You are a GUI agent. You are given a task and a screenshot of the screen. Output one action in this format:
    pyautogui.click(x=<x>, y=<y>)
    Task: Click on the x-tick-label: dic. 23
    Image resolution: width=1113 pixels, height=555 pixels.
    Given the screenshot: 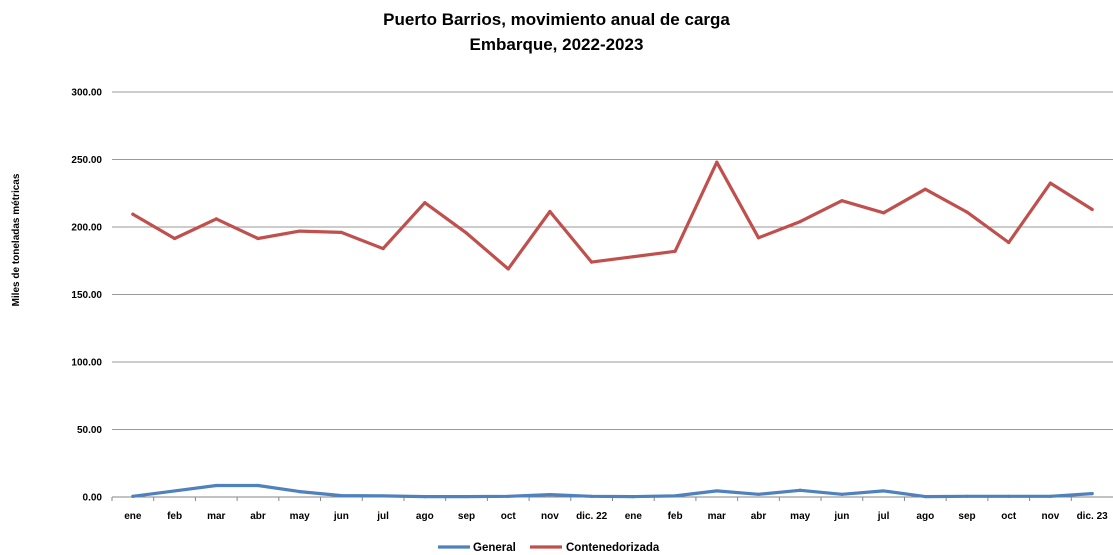 What is the action you would take?
    pyautogui.click(x=1093, y=516)
    